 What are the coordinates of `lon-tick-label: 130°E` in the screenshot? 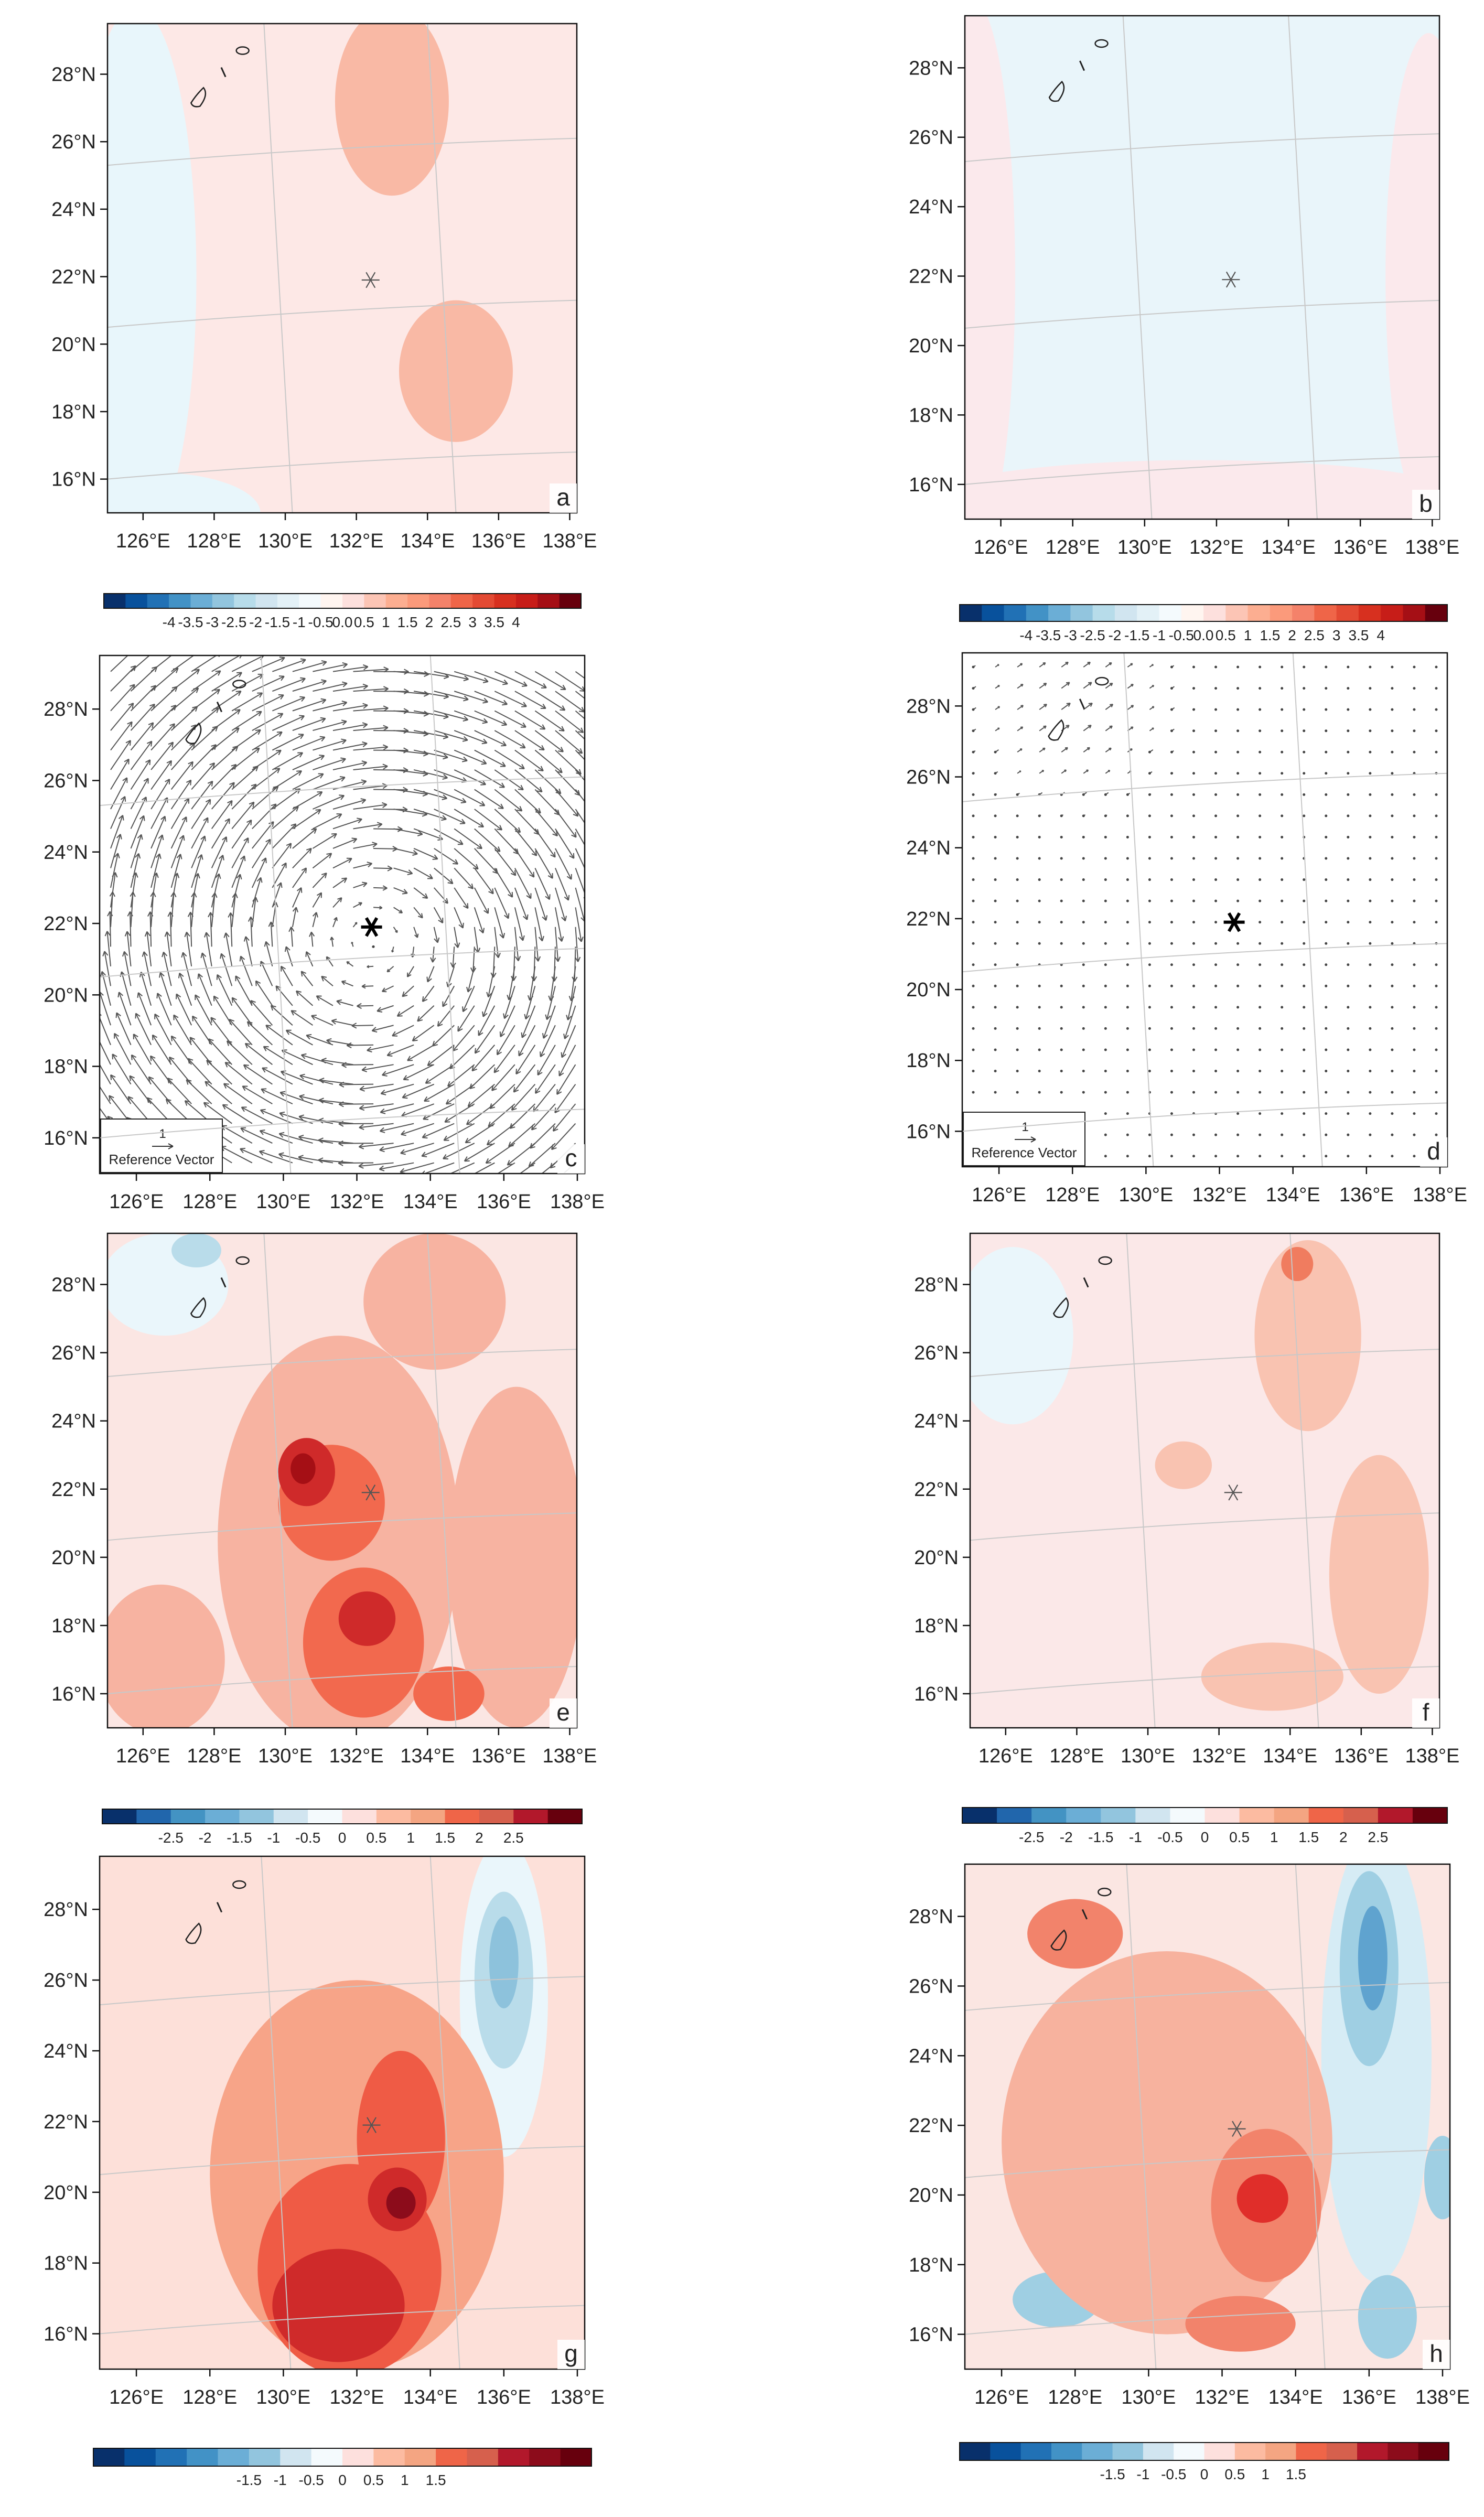 It's located at (285, 541).